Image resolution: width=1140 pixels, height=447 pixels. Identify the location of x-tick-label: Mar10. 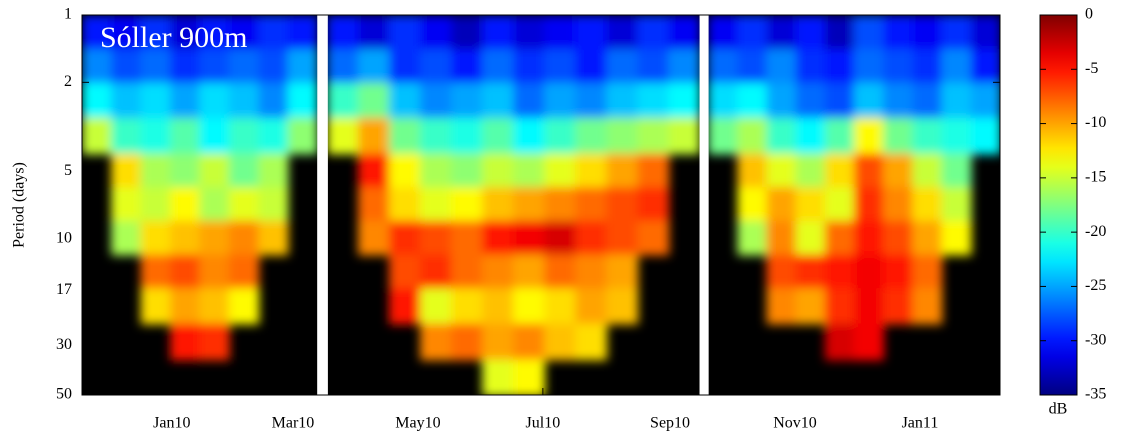
(293, 423).